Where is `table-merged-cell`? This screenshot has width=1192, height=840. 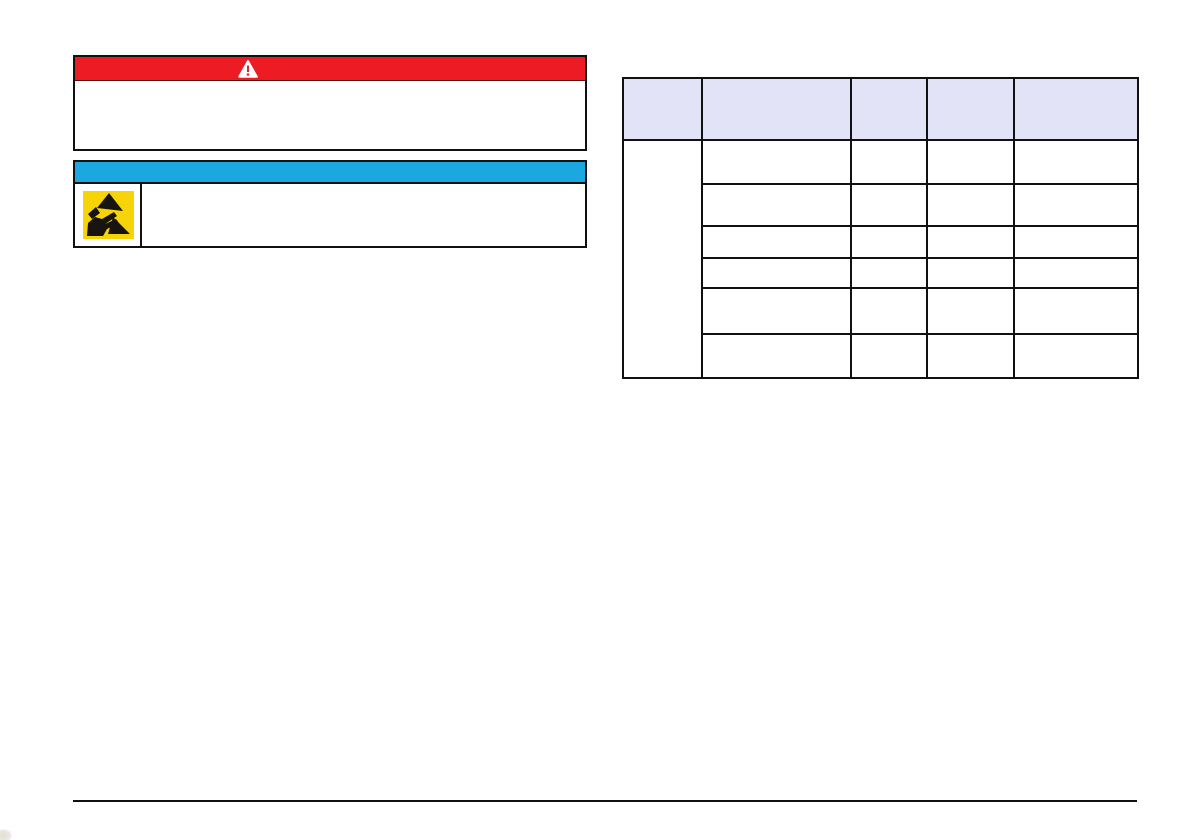
table-merged-cell is located at coordinates (662, 259).